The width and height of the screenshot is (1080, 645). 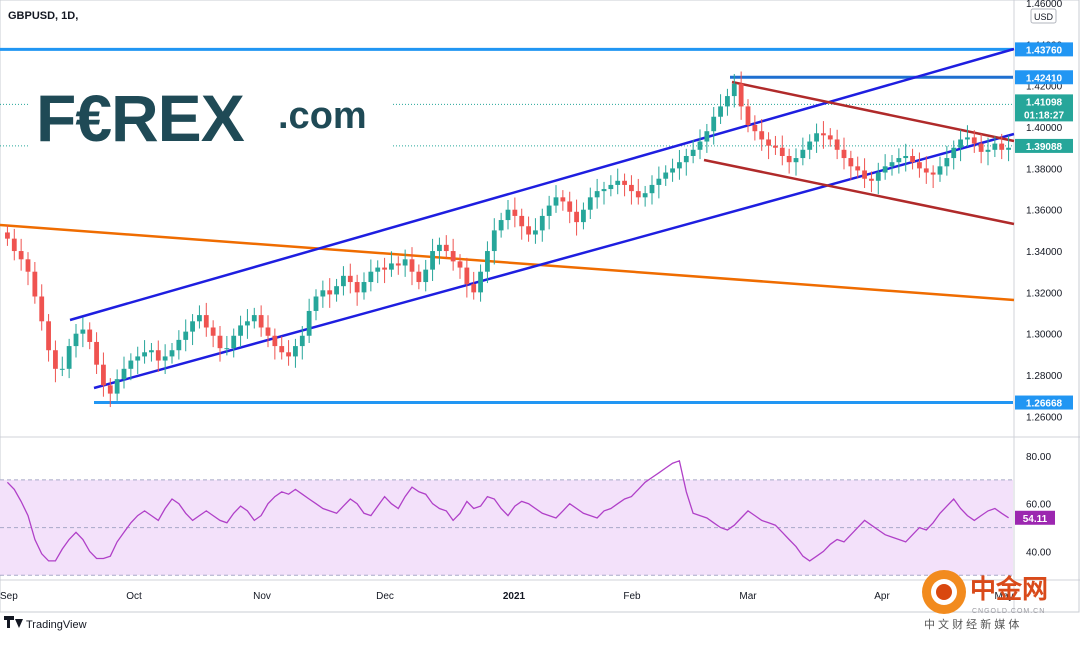 I want to click on tradingview-brand: TradingView, so click(x=45, y=623).